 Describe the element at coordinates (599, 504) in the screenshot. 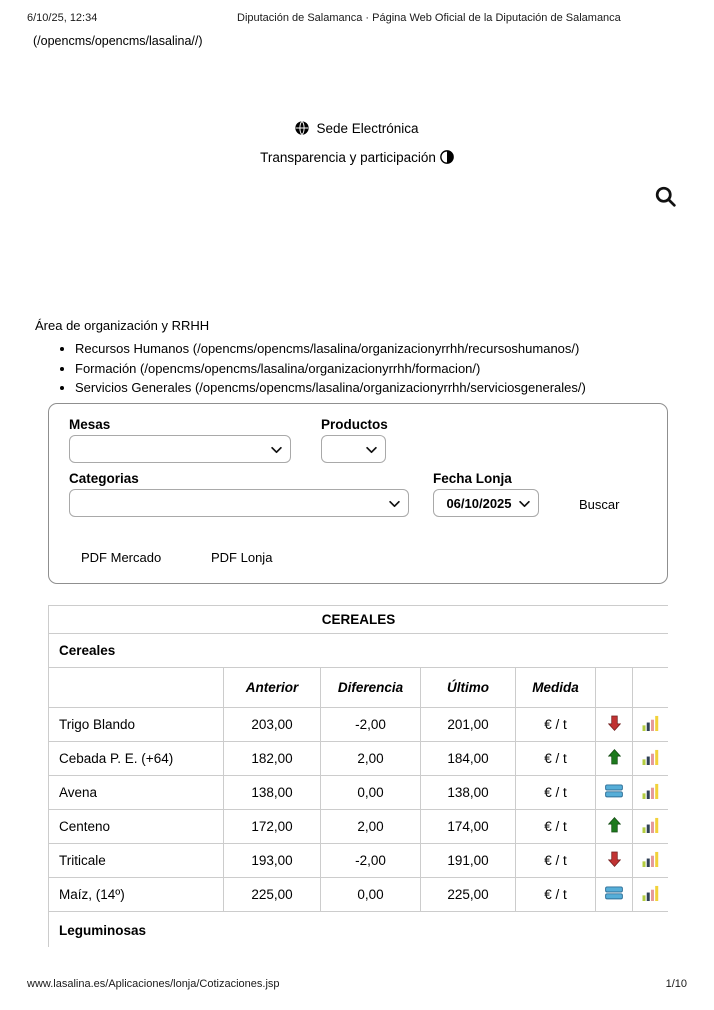

I see `buscar-button: Buscar` at that location.